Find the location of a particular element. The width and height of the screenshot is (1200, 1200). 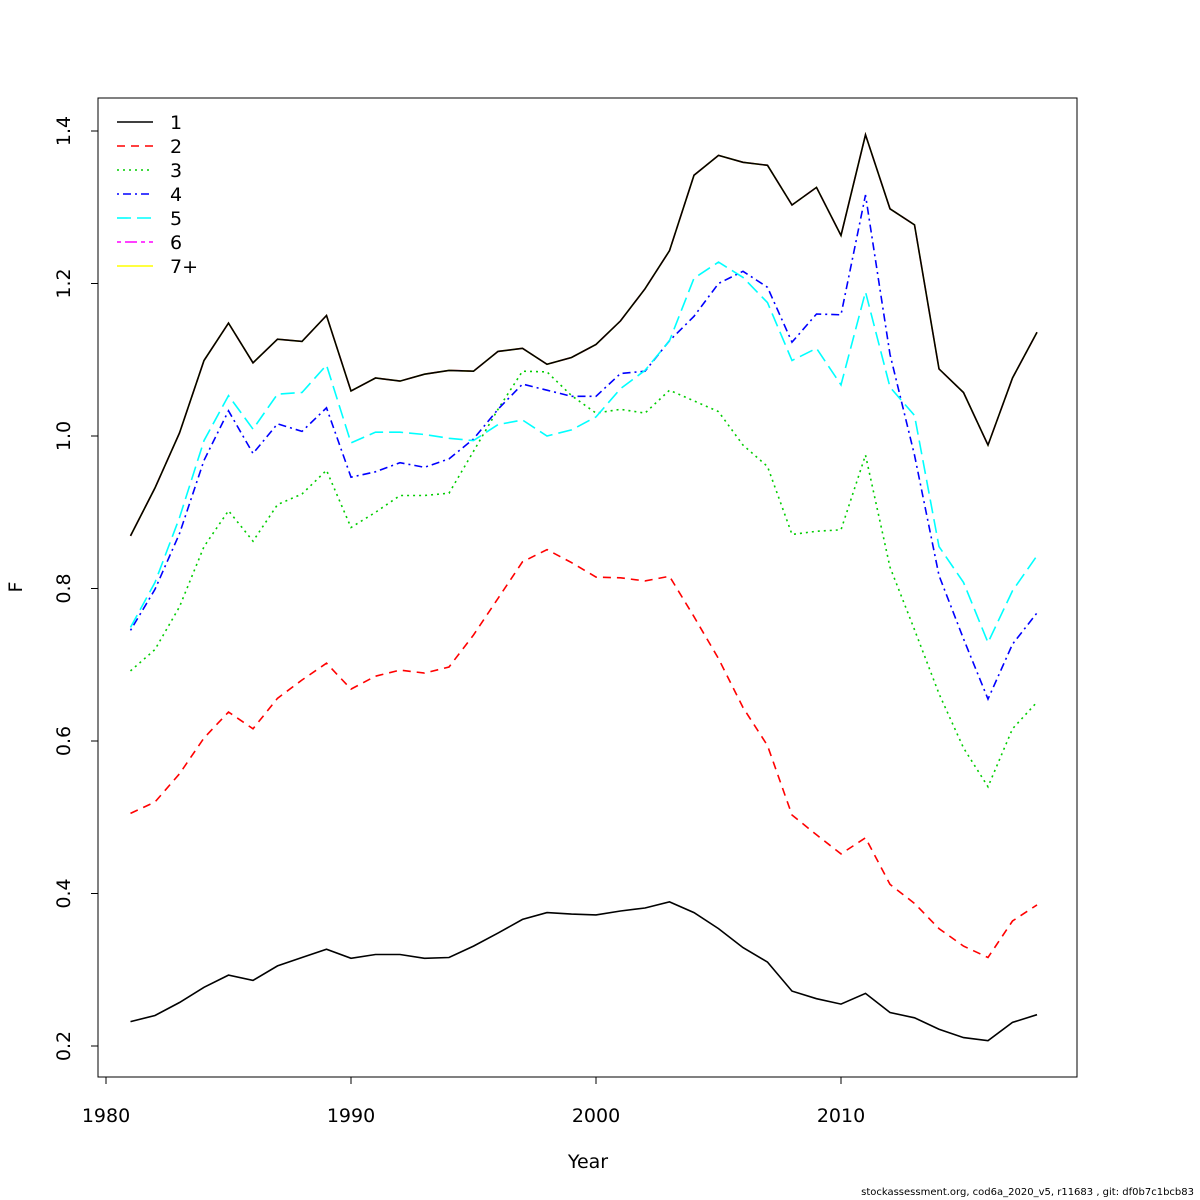

x-axis-title: Year is located at coordinates (587, 1162).